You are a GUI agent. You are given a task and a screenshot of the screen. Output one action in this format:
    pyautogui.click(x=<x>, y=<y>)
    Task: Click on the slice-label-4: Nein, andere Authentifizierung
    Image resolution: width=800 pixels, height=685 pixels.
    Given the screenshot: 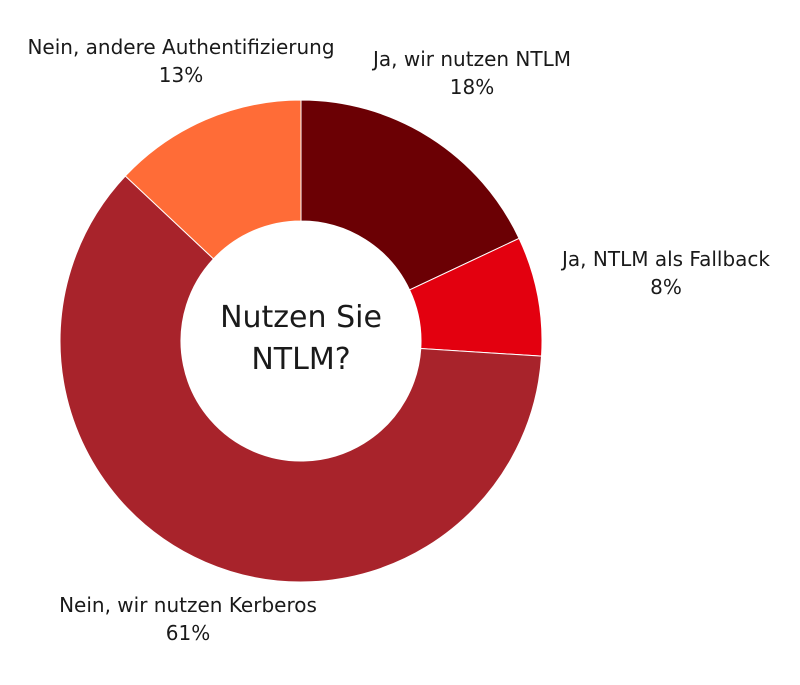 What is the action you would take?
    pyautogui.click(x=180, y=47)
    